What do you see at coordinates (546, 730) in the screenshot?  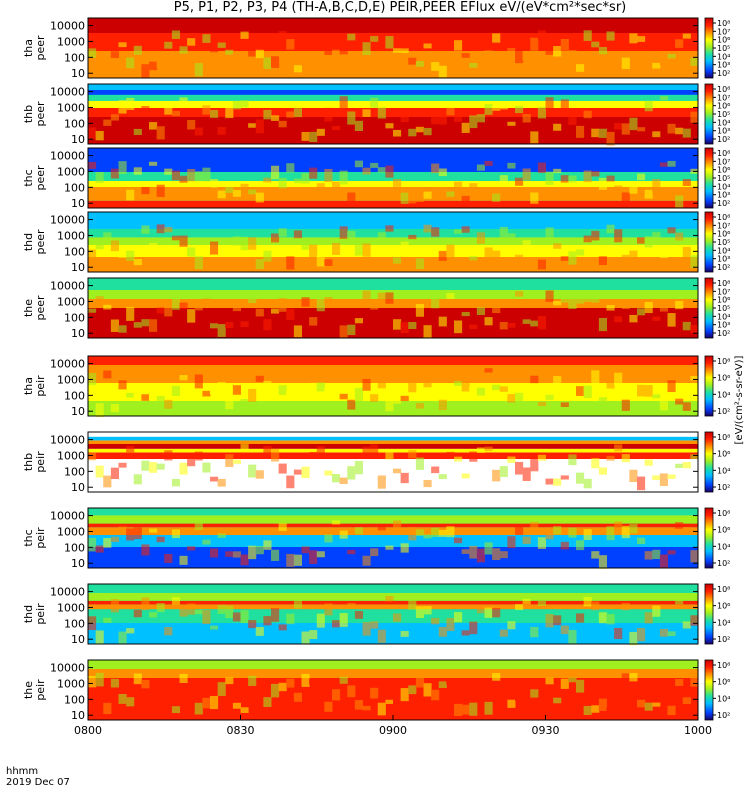 I see `x-tick-label: 0930` at bounding box center [546, 730].